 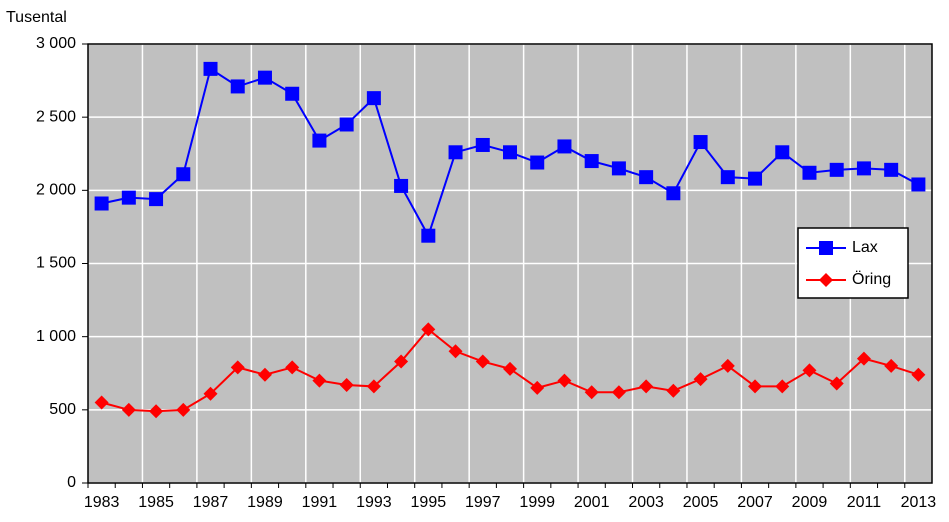 What do you see at coordinates (62, 409) in the screenshot?
I see `y-tick-label: 500` at bounding box center [62, 409].